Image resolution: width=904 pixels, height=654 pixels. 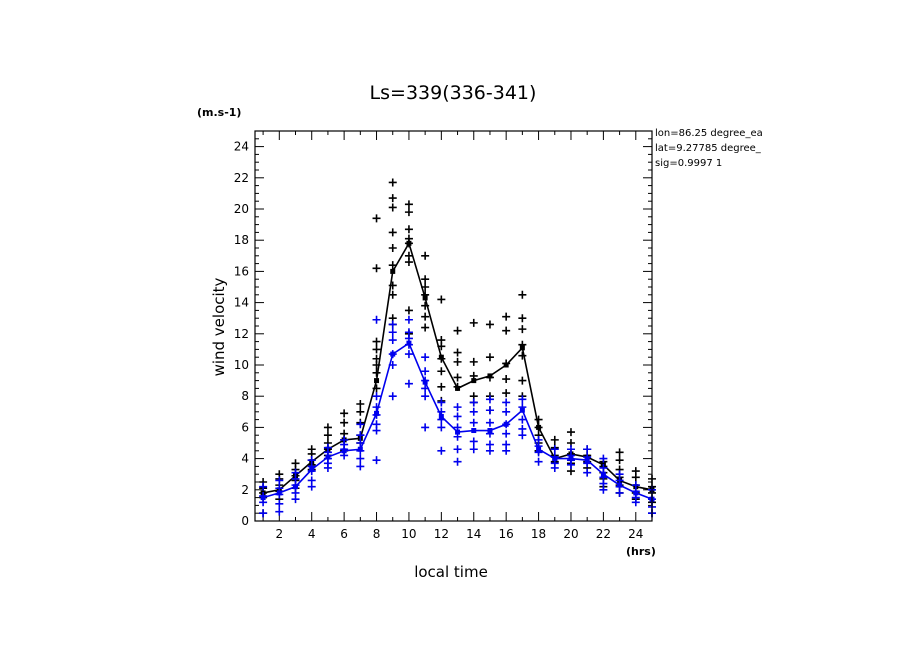 What do you see at coordinates (241, 334) in the screenshot?
I see `y-tick-label: 12` at bounding box center [241, 334].